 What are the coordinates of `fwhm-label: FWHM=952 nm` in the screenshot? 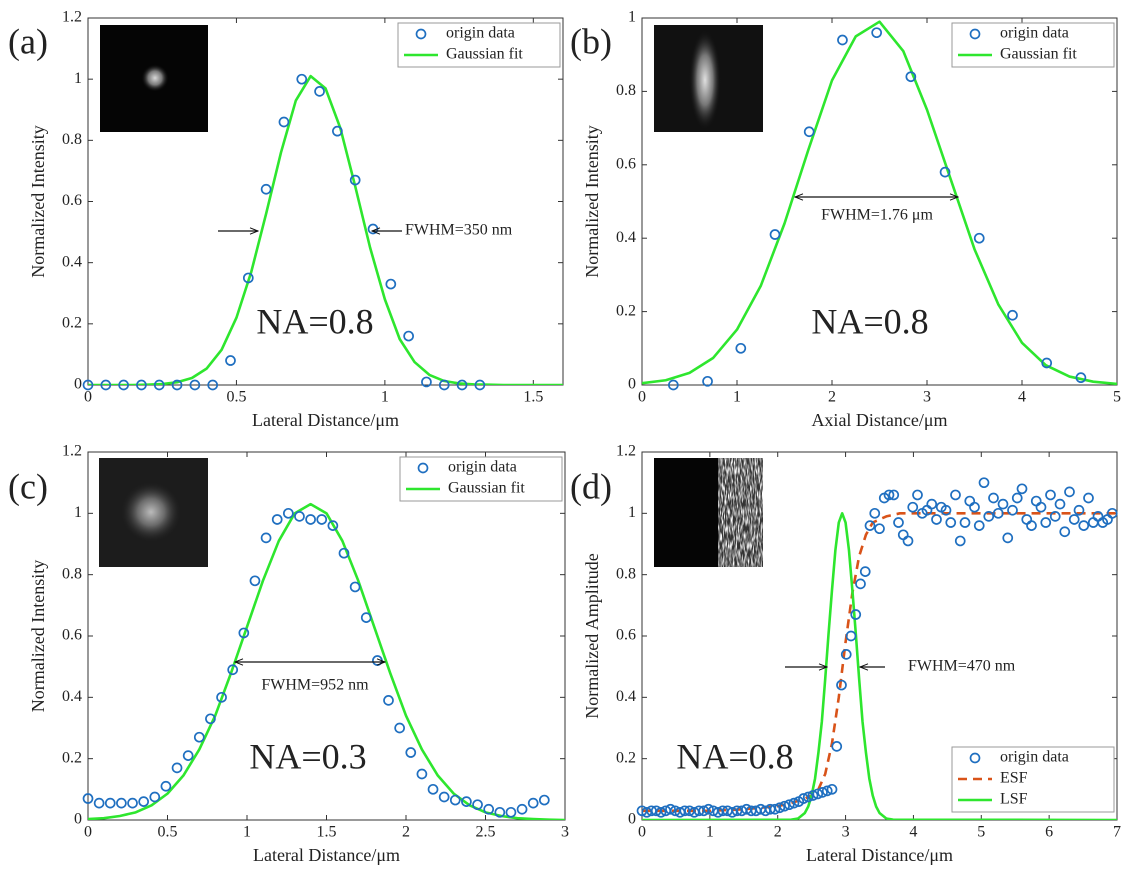 It's located at (315, 685).